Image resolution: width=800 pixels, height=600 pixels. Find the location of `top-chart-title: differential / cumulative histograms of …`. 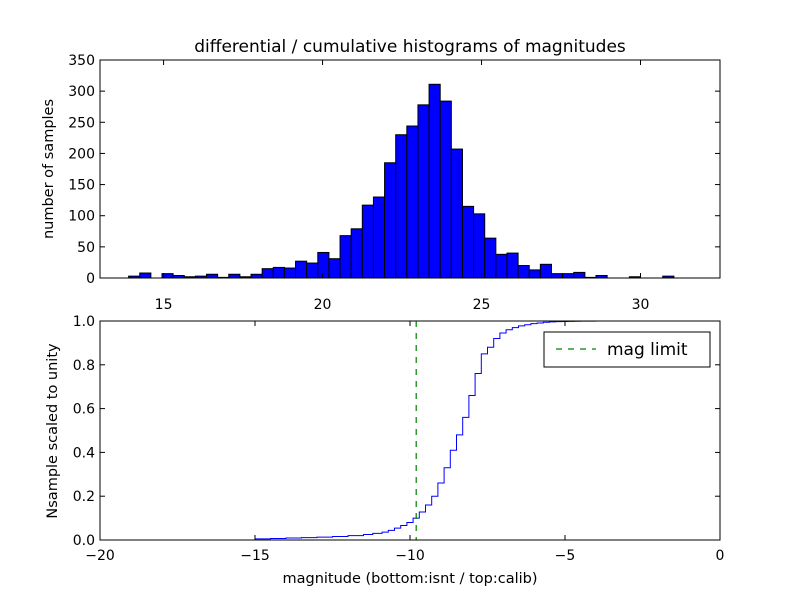

top-chart-title: differential / cumulative histograms of … is located at coordinates (410, 47).